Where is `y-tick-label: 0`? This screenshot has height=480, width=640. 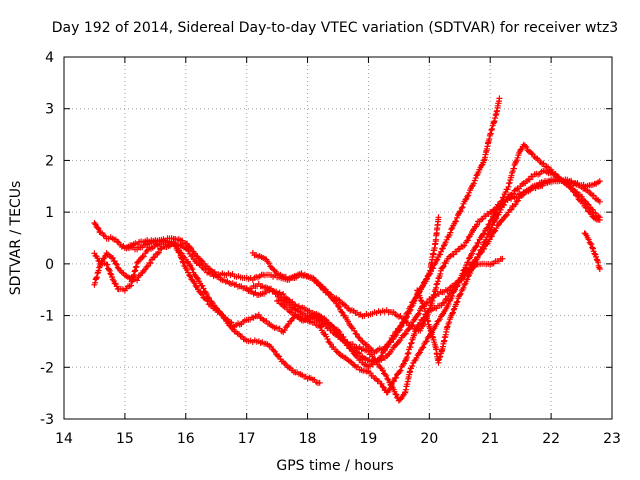
y-tick-label: 0 is located at coordinates (49, 265).